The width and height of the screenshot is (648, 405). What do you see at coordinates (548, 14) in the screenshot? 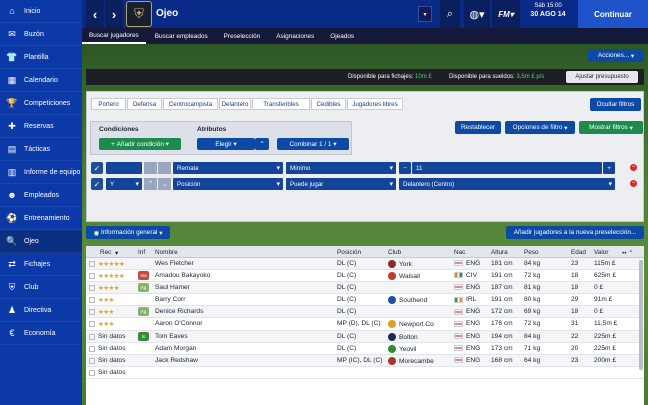
I see `game-date: Sáb 15:00 30 AGO 14` at bounding box center [548, 14].